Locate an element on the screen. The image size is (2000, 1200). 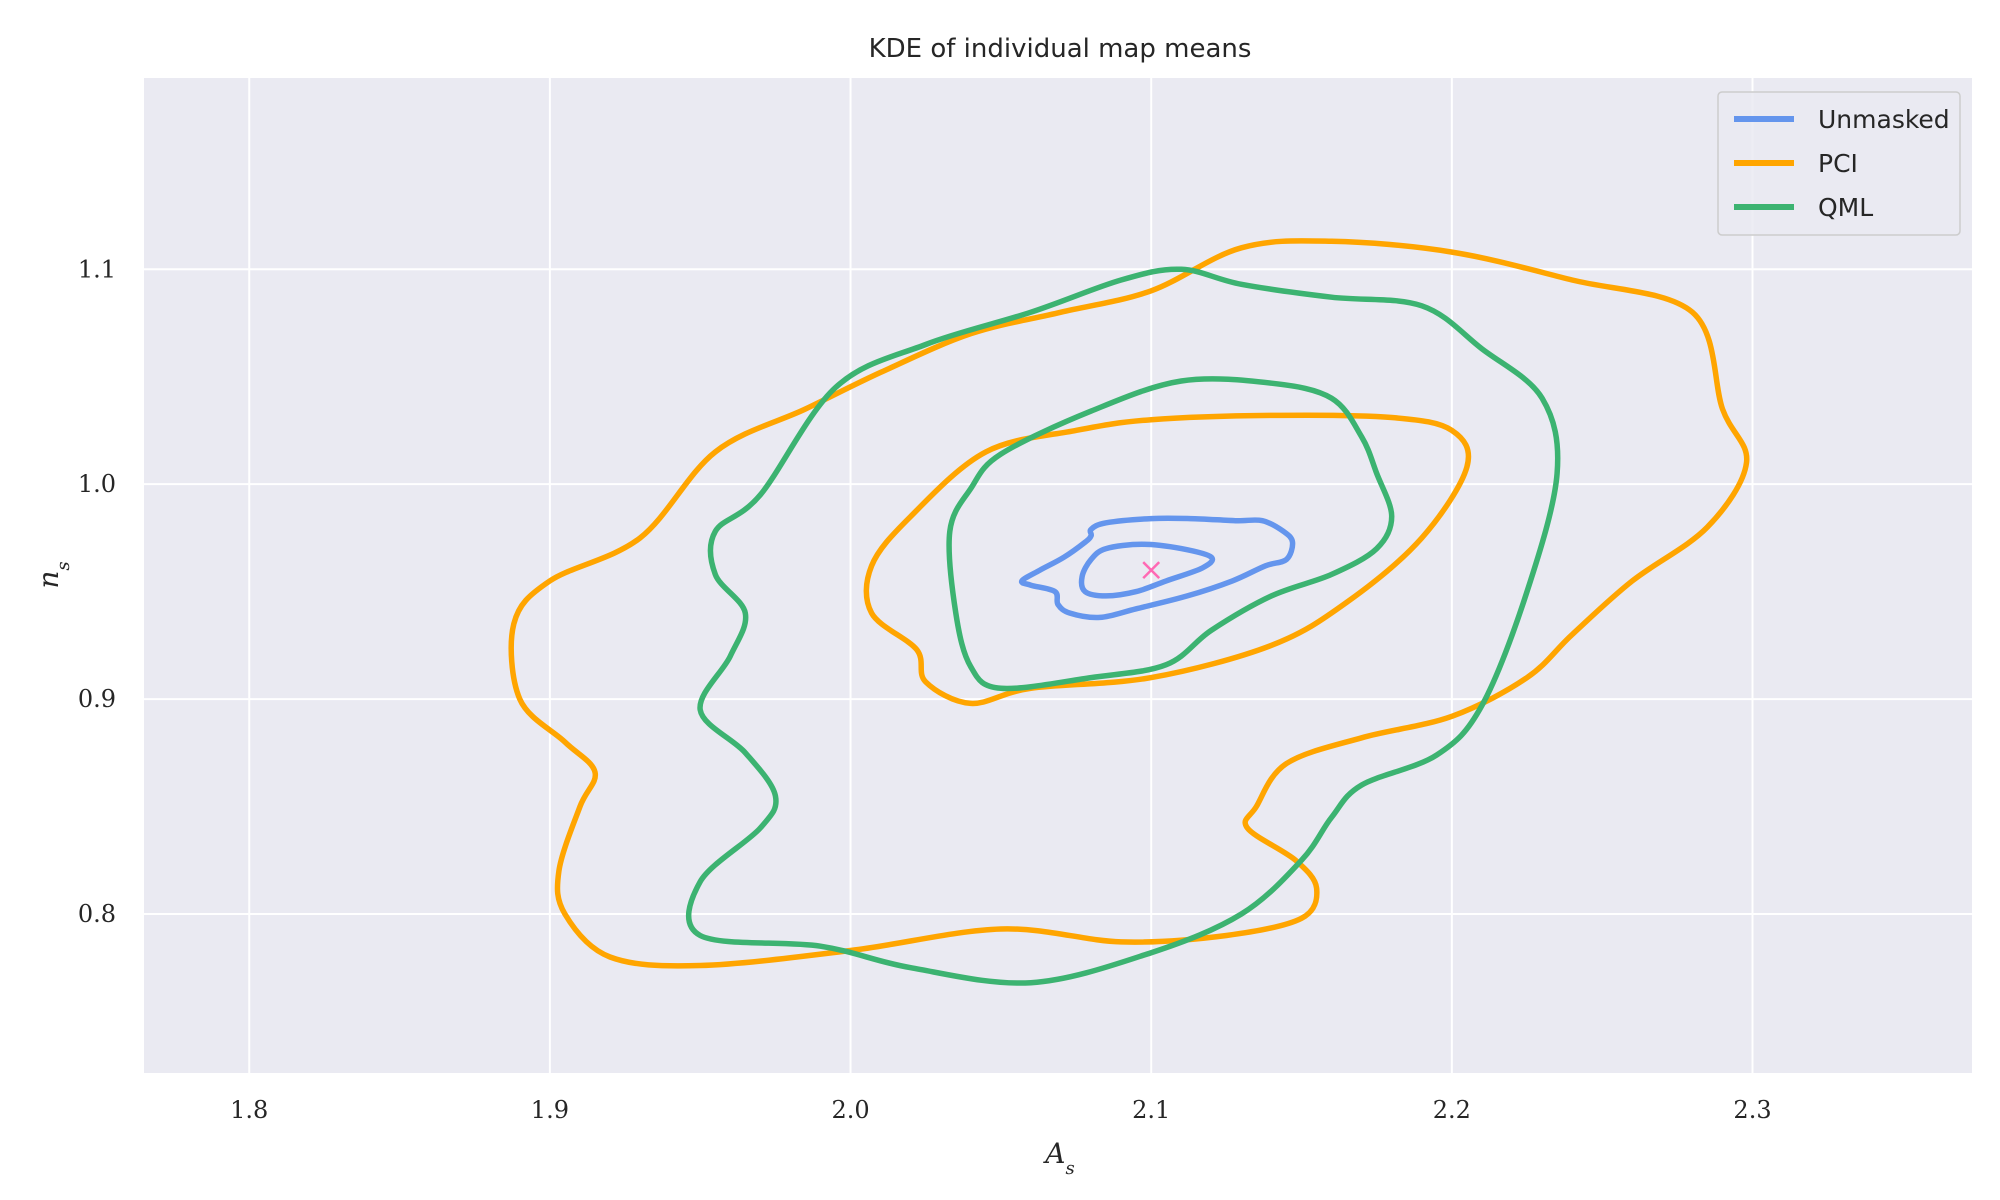
series-unmasked is located at coordinates (1157, 568).